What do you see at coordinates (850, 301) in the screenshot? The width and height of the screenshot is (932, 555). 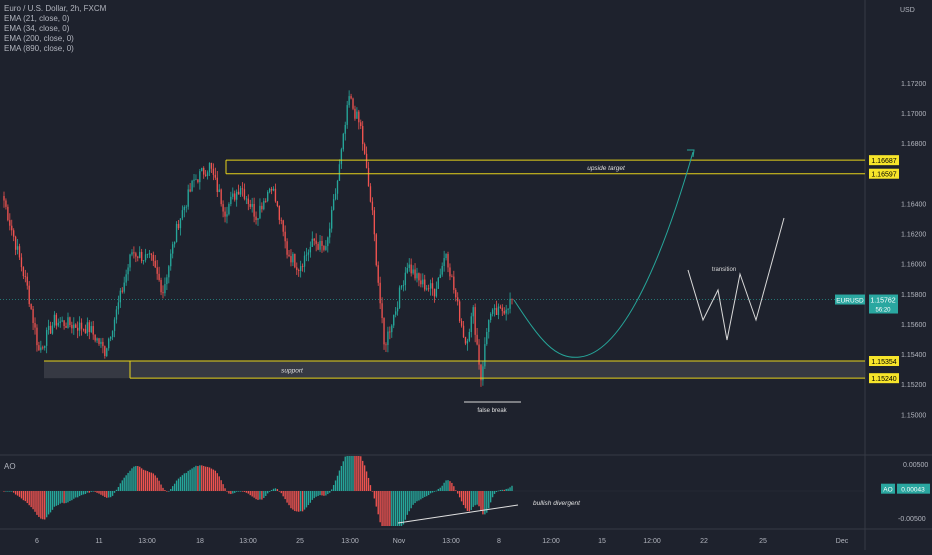 I see `symbol-tag-label: EURUSD` at bounding box center [850, 301].